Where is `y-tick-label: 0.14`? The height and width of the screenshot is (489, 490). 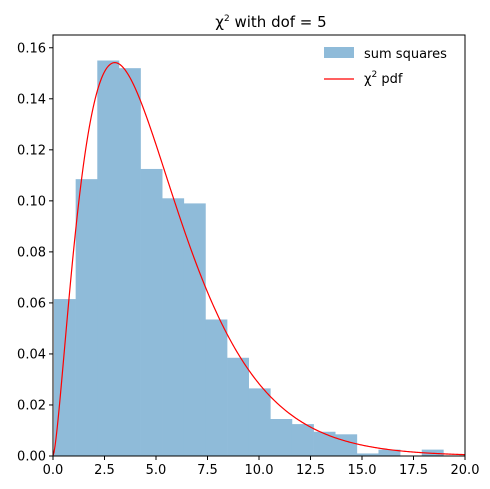 y-tick-label: 0.14 is located at coordinates (31, 99).